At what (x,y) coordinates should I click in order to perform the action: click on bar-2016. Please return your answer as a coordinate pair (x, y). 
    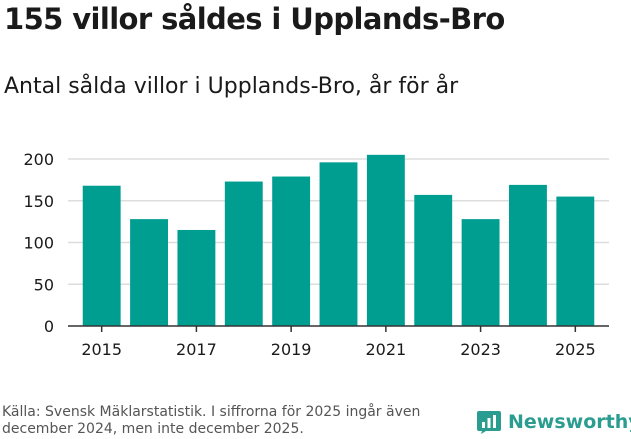
    Looking at the image, I should click on (149, 272).